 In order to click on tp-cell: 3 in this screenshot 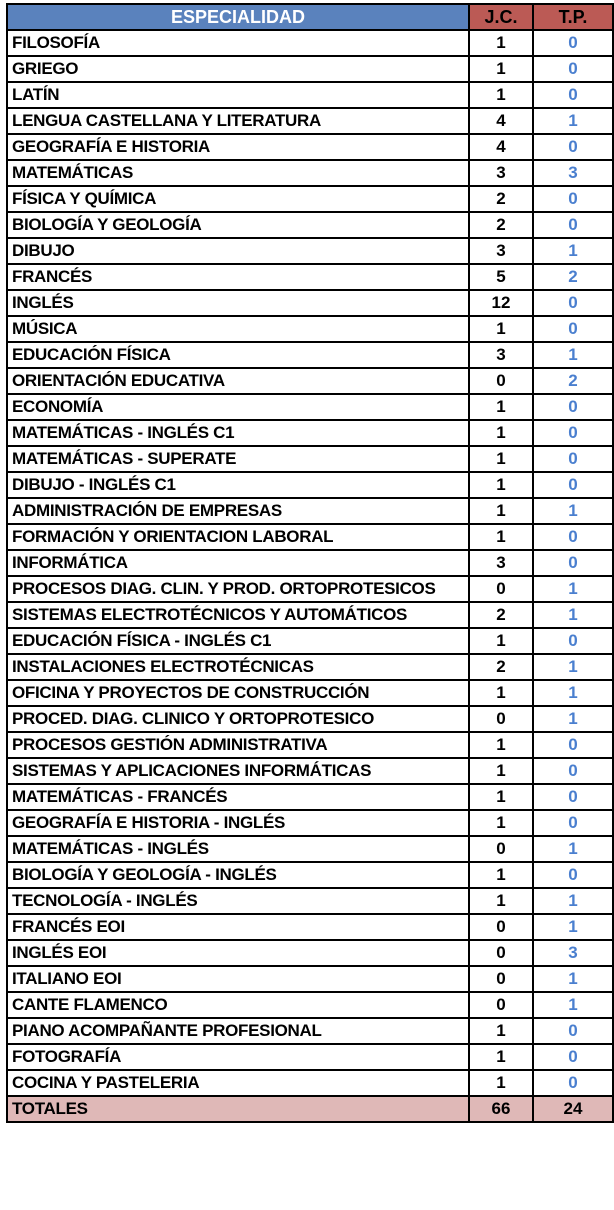, I will do `click(573, 173)`.